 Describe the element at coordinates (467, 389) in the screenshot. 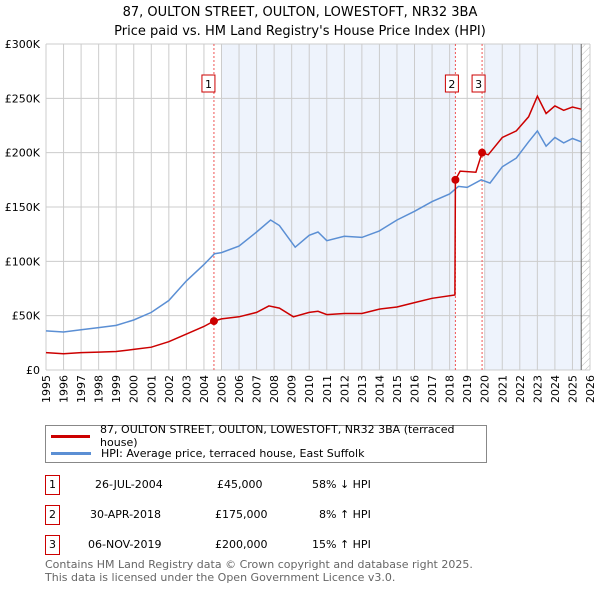

I see `x-tick-label: 2019` at that location.